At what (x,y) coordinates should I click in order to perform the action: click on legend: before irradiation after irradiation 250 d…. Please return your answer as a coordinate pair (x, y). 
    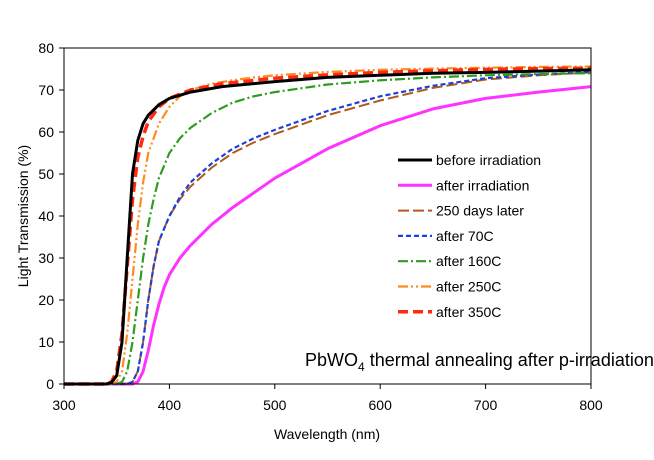
    Looking at the image, I should click on (469, 236).